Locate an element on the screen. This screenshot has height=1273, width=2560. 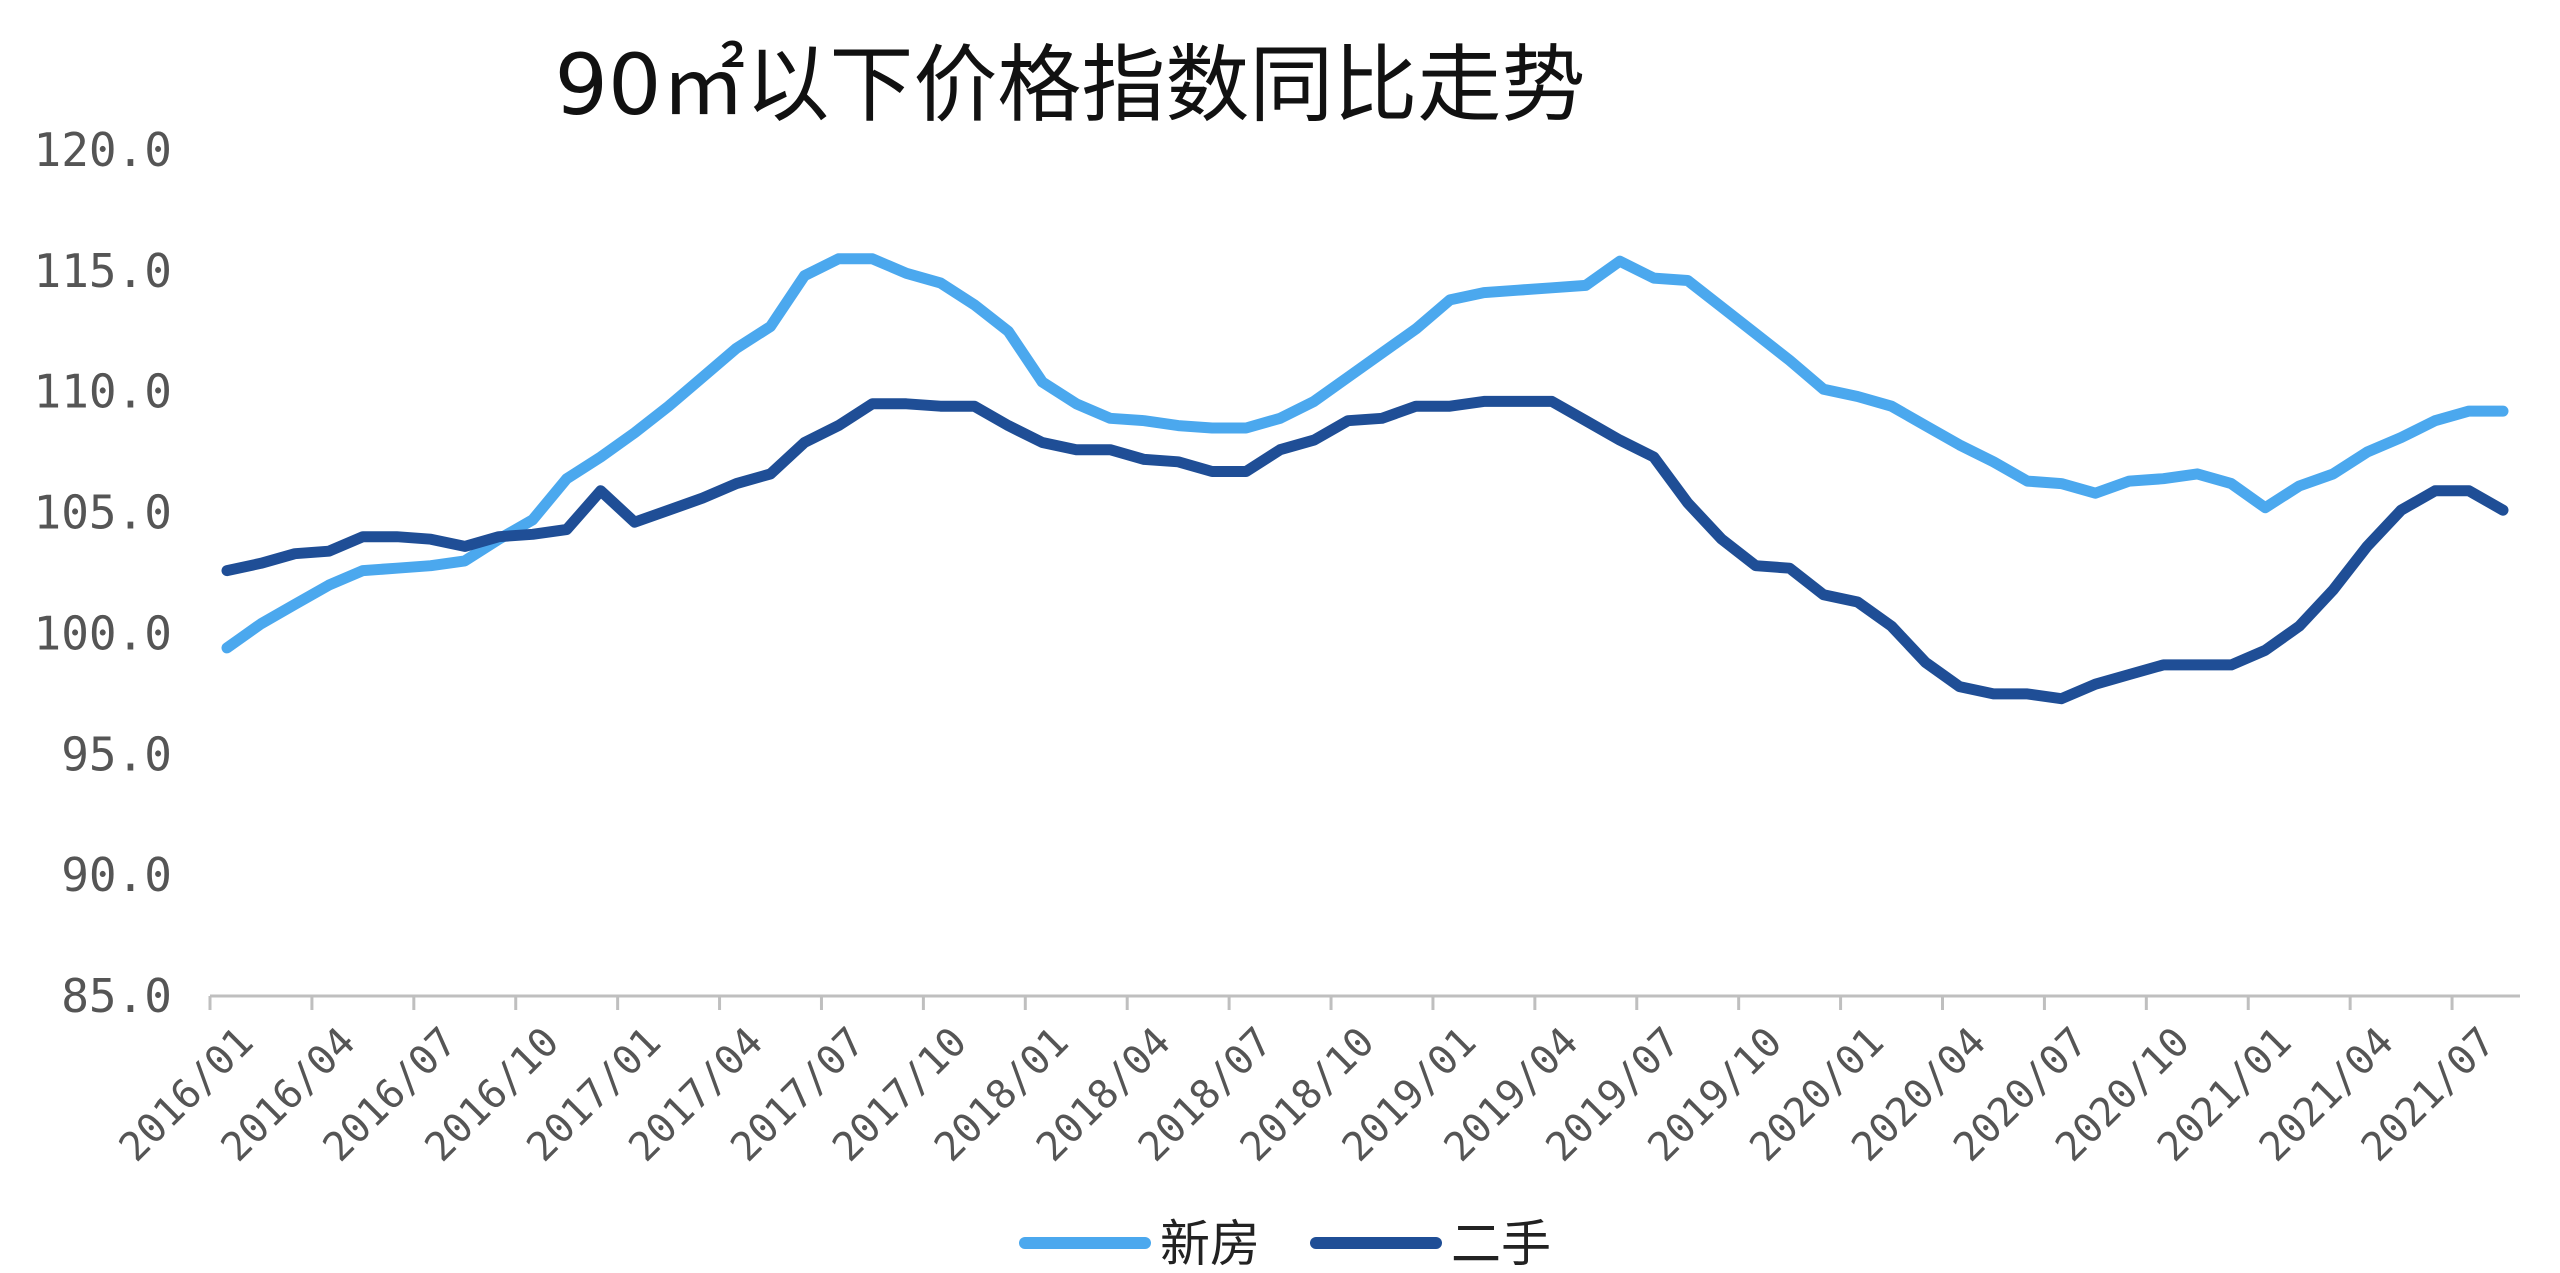
y-tick-label: 115.0 is located at coordinates (103, 271).